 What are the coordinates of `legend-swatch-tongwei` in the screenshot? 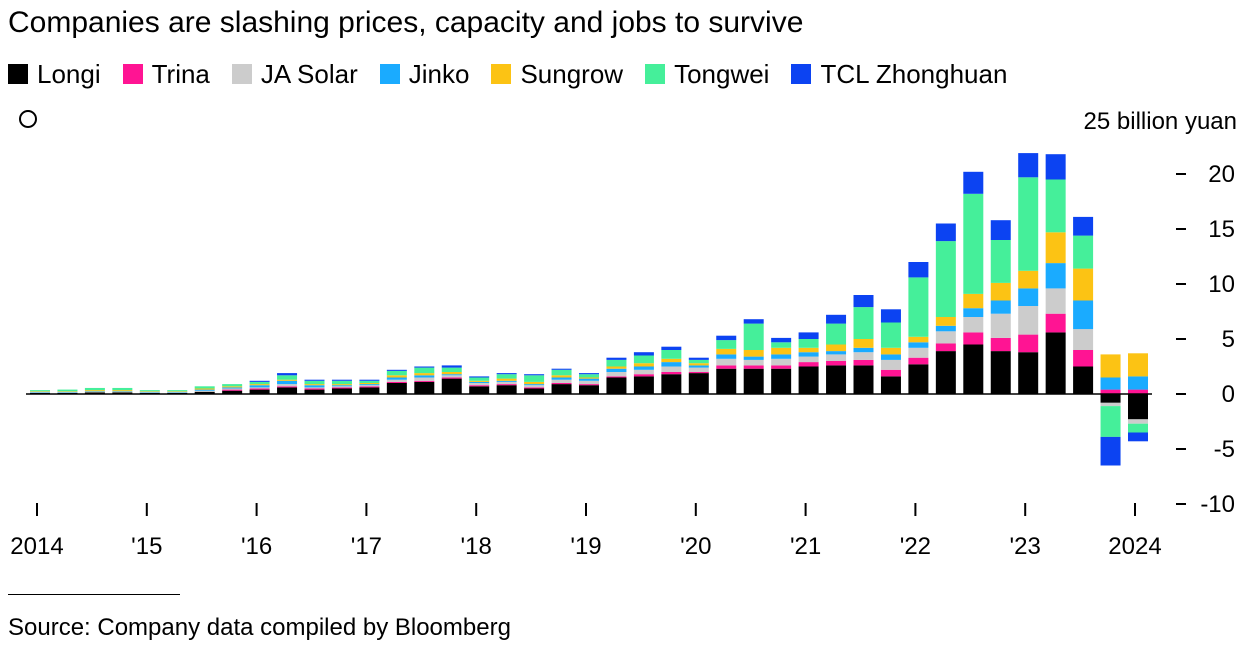 It's located at (655, 74).